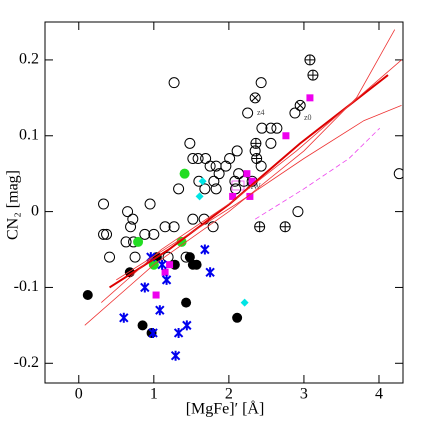 Image resolution: width=425 pixels, height=425 pixels. I want to click on annotation: z4, so click(261, 112).